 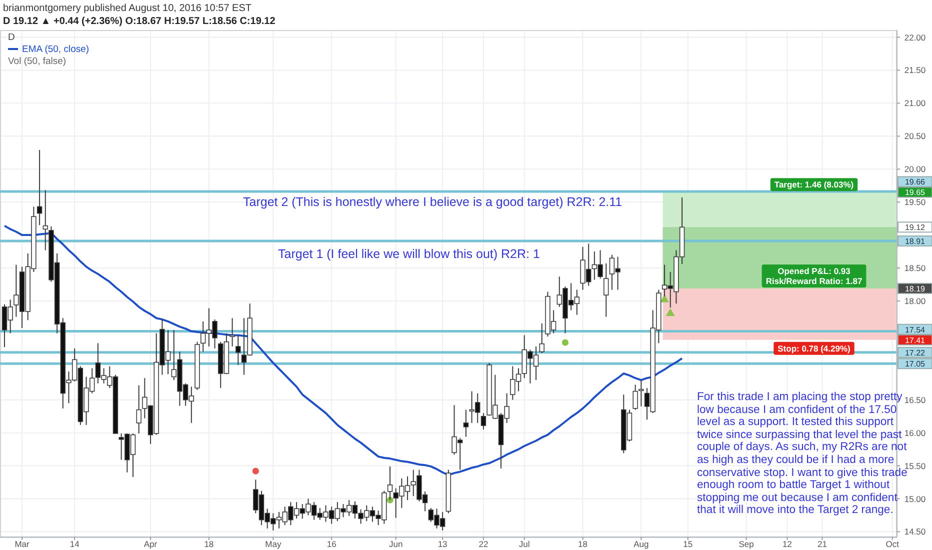 What do you see at coordinates (915, 193) in the screenshot?
I see `y-tick-label: 19.65` at bounding box center [915, 193].